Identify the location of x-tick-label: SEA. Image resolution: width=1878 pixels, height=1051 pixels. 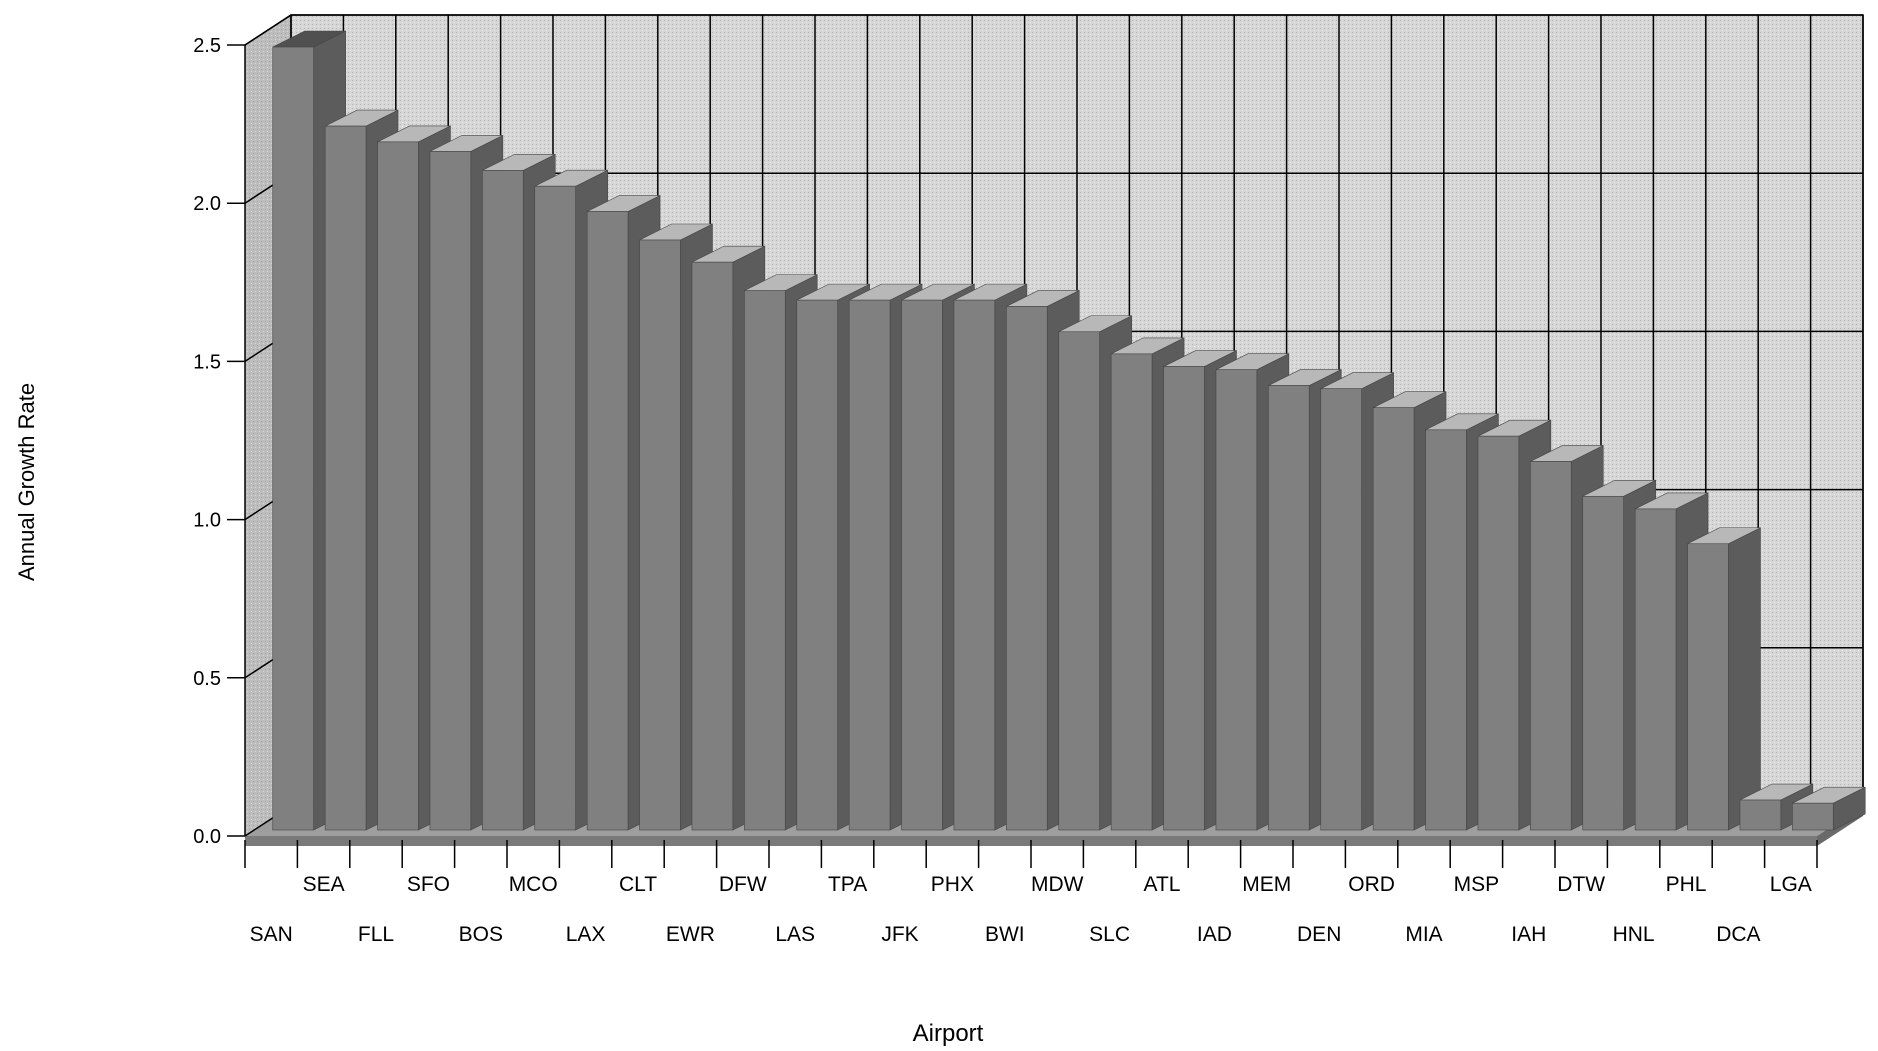
(324, 884).